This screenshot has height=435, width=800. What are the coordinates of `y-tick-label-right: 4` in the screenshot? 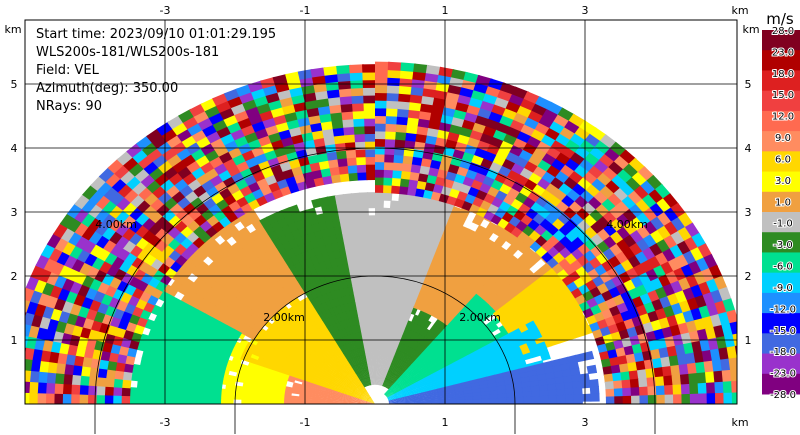 It's located at (748, 148).